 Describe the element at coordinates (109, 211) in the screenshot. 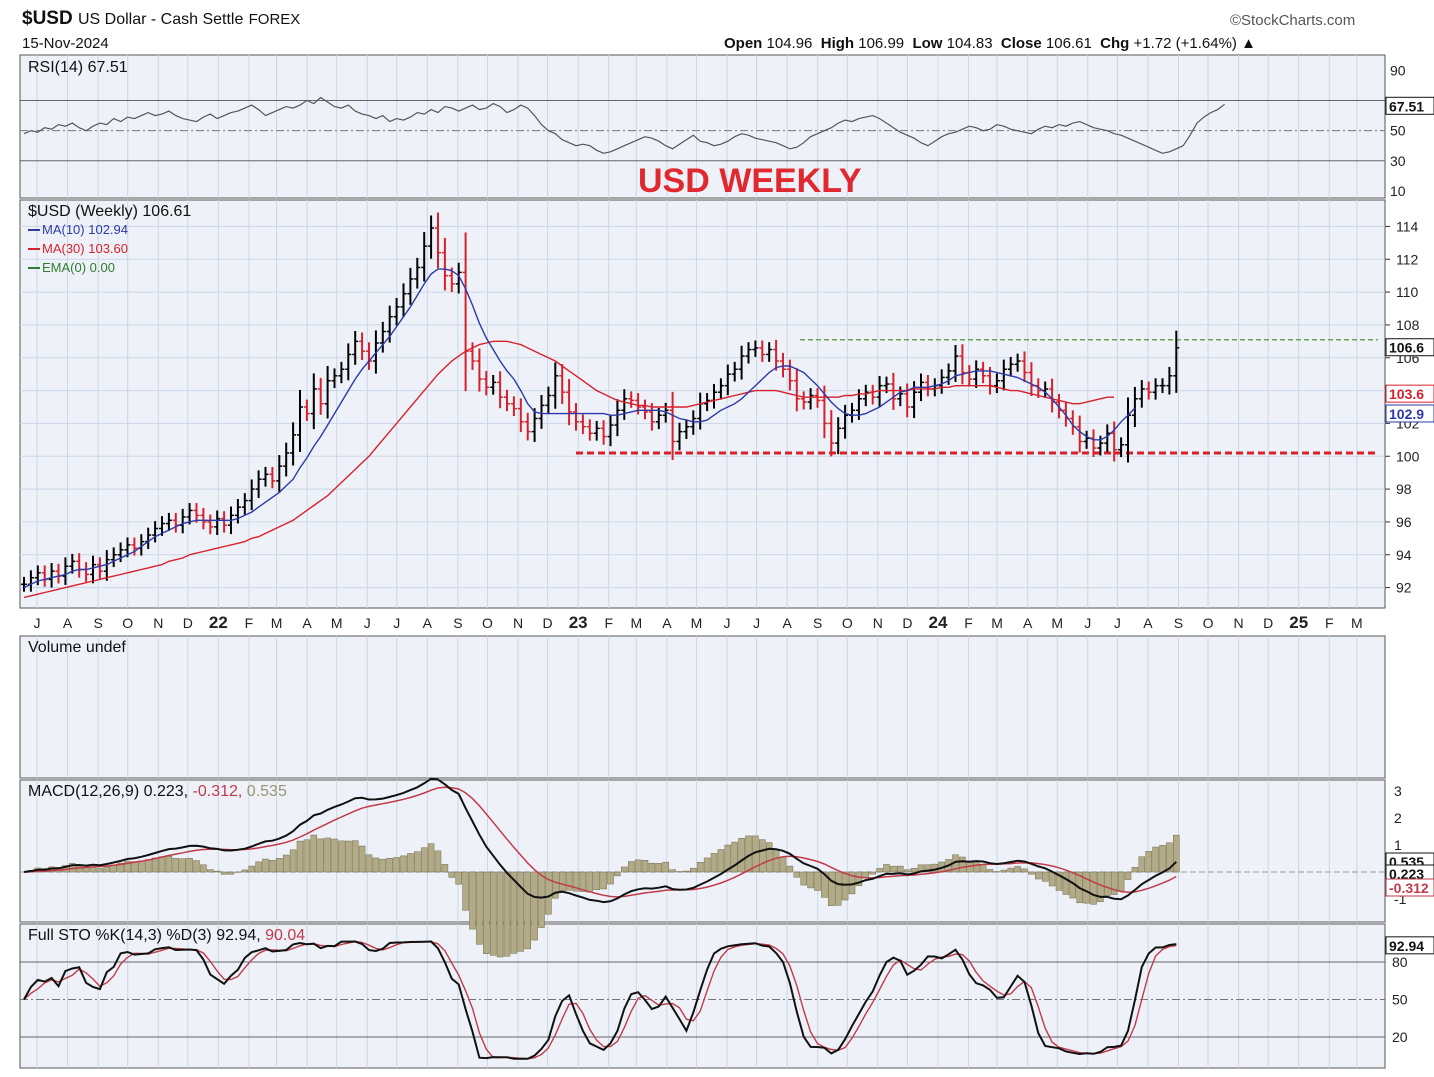

I see `price-legend: $USD (Weekly) 106.61` at that location.